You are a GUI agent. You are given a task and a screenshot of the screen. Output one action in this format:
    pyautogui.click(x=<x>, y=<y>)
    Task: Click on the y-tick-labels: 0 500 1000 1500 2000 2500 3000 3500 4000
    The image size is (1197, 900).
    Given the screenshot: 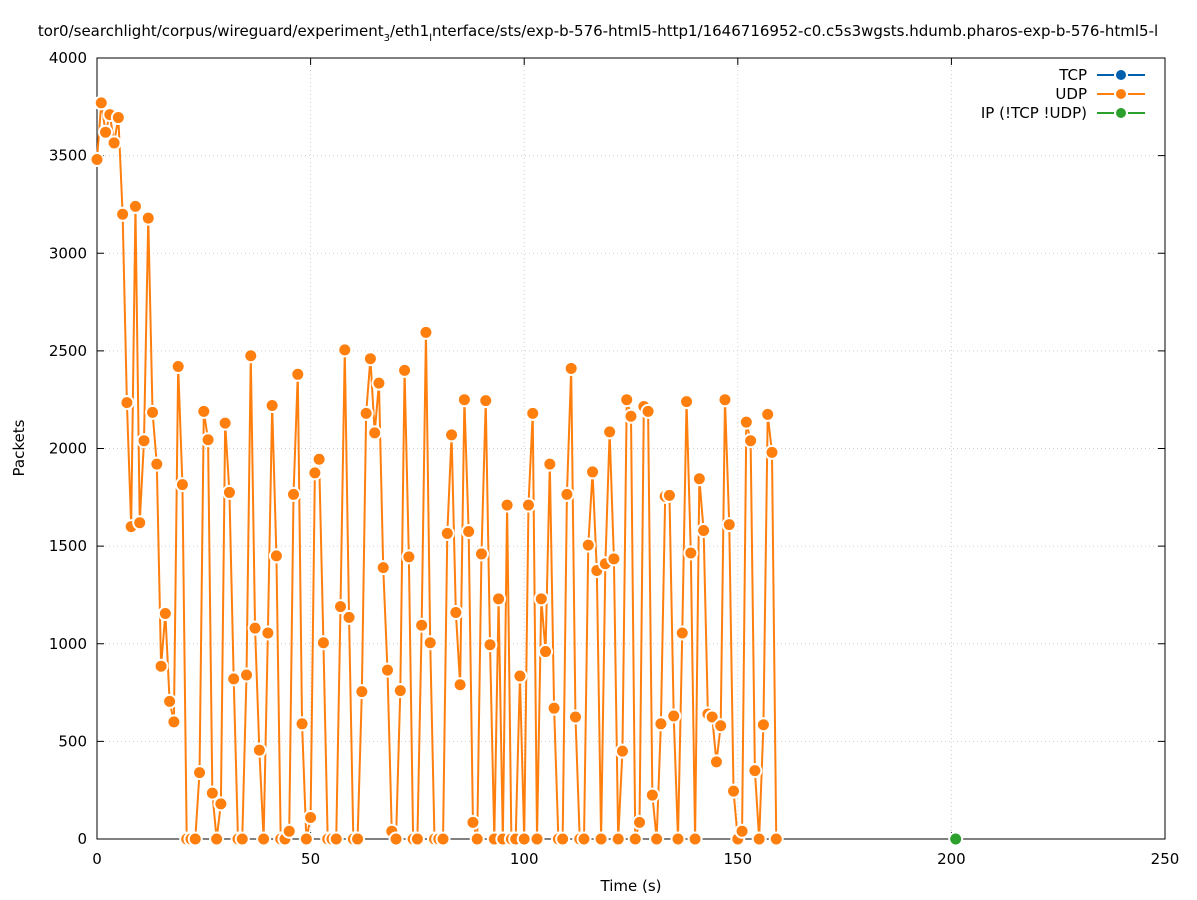 What is the action you would take?
    pyautogui.click(x=68, y=448)
    